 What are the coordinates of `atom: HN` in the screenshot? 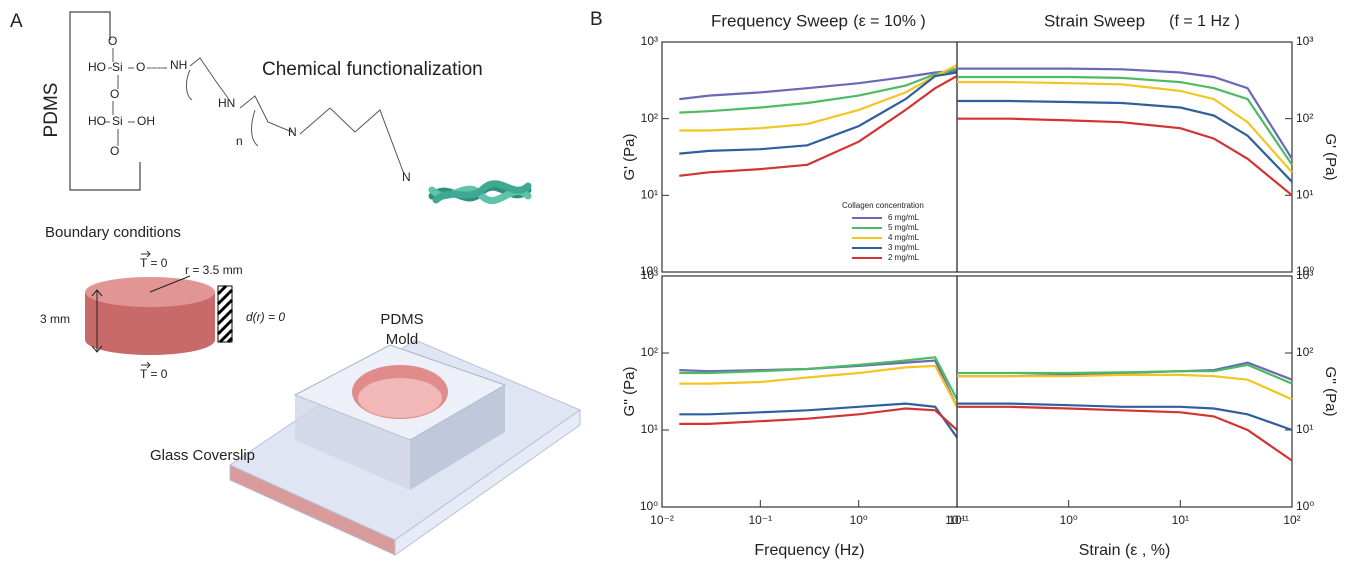 It's located at (226, 103).